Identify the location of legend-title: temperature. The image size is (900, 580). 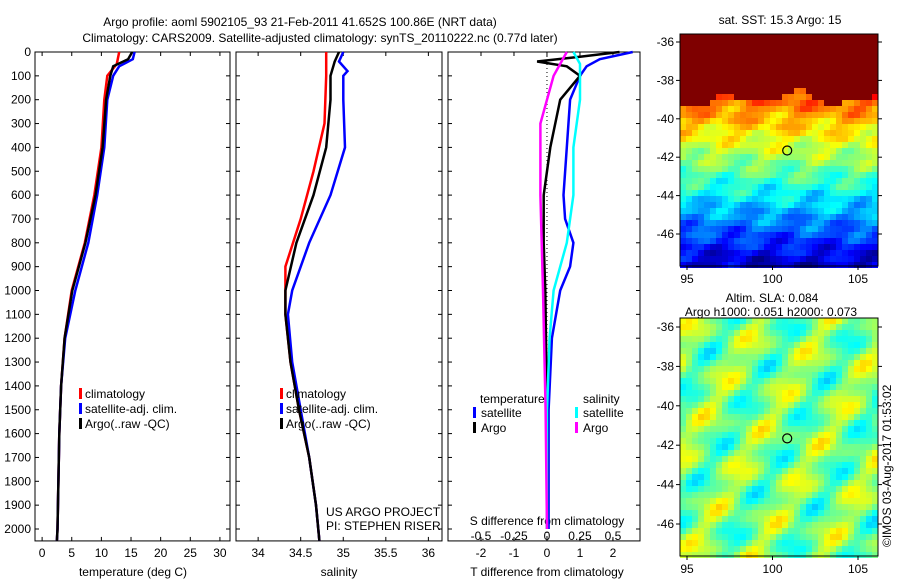
(512, 399).